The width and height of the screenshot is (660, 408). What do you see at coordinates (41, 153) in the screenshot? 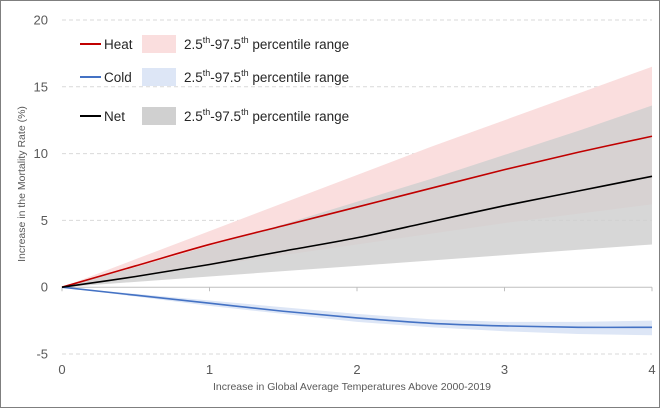
I see `y-tick-label: 10` at bounding box center [41, 153].